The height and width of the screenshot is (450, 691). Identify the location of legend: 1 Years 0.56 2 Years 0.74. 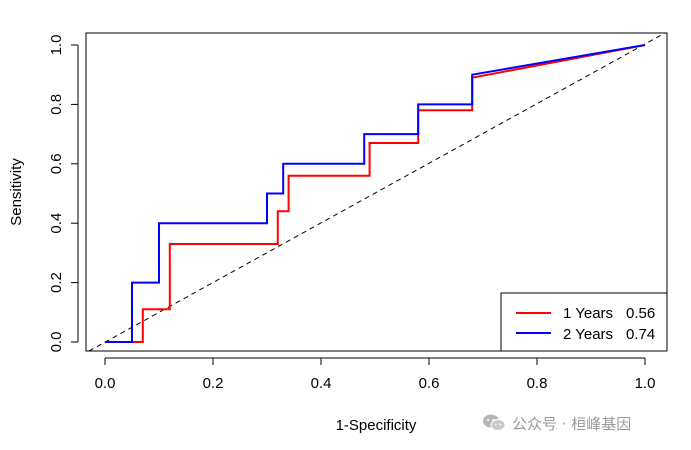
(584, 322).